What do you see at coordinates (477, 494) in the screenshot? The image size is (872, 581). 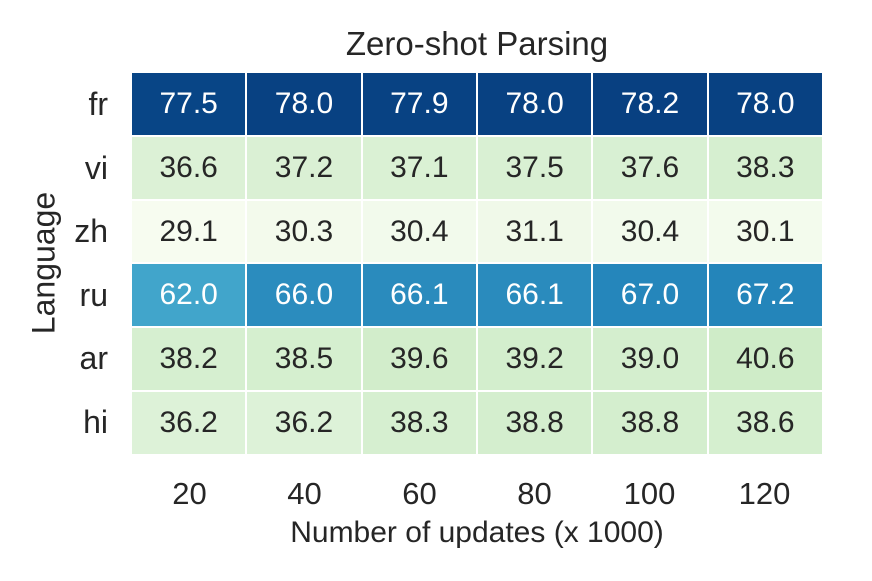 I see `x-tick-labels: 20 40 60 80 100 120` at bounding box center [477, 494].